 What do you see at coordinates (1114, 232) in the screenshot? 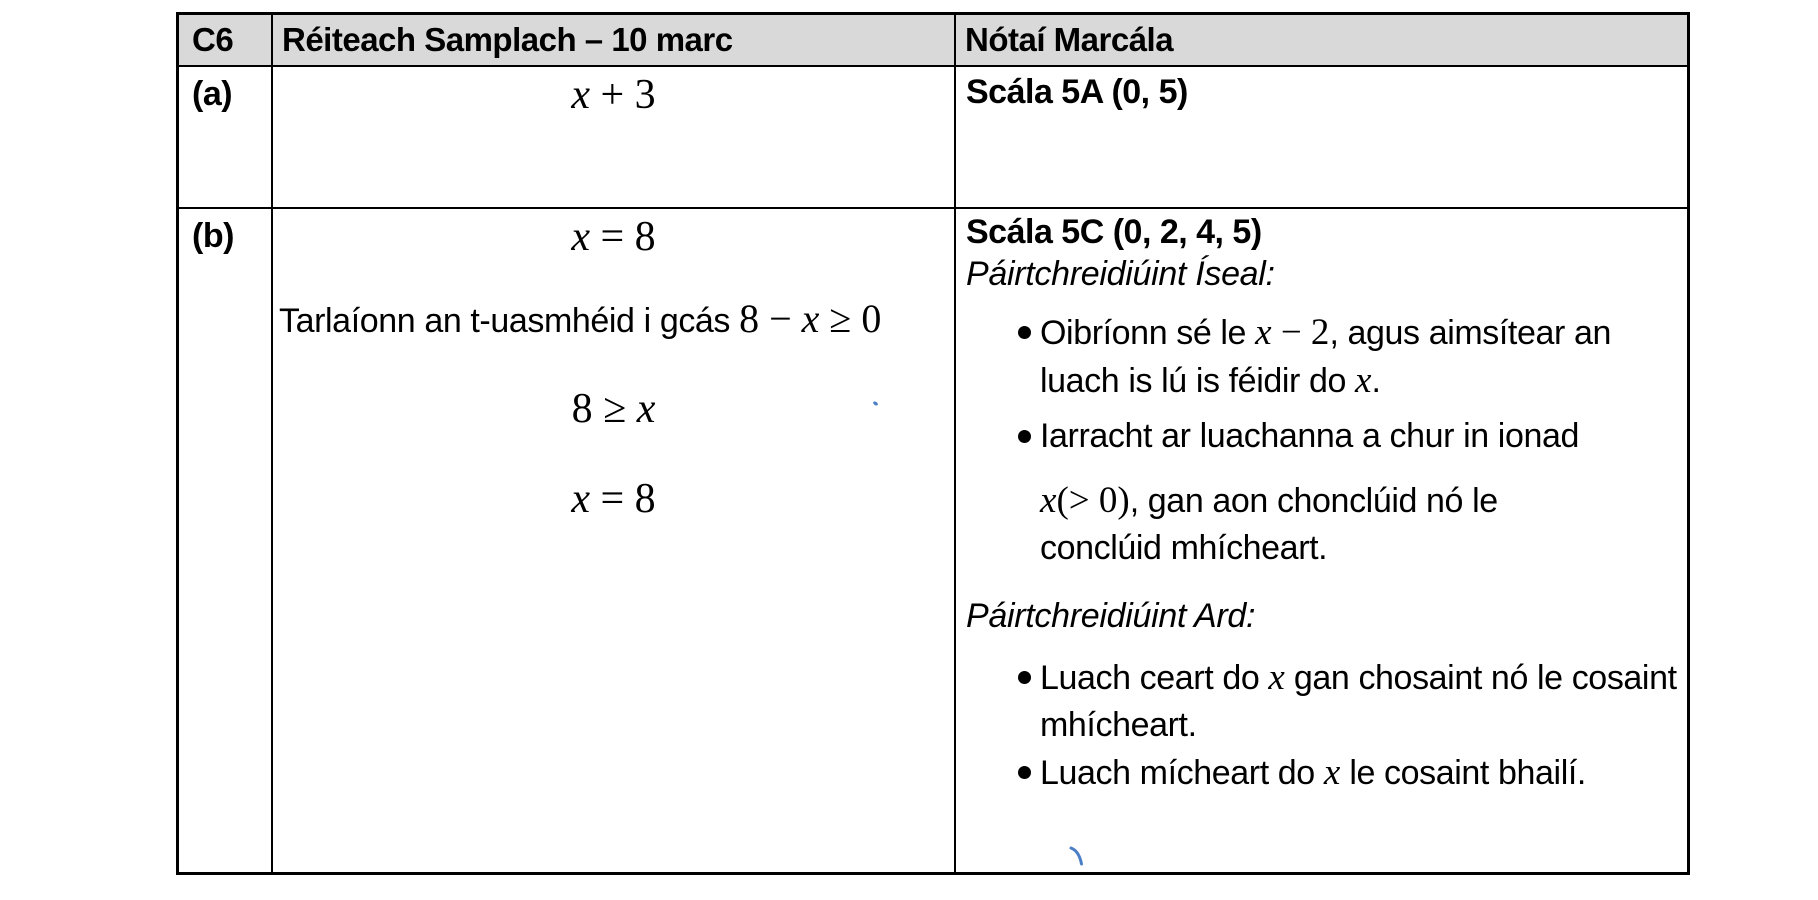
I see `scale-5c-heading: Scála 5C (0, 2, 4, 5)` at bounding box center [1114, 232].